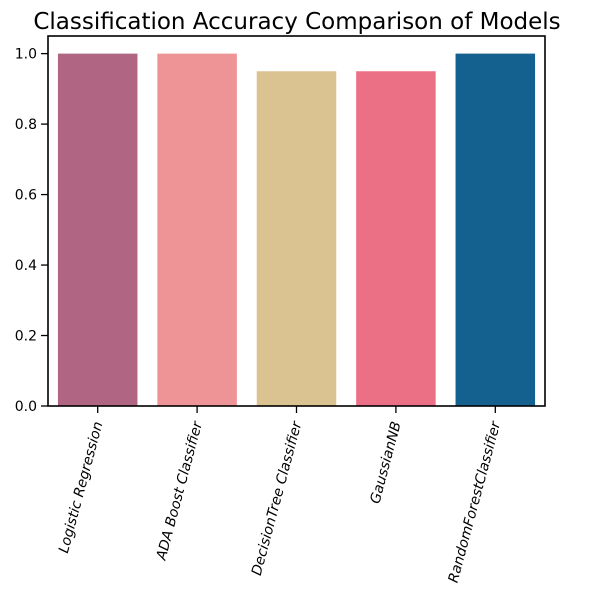  What do you see at coordinates (26, 266) in the screenshot?
I see `y-tick-label: 0.4` at bounding box center [26, 266].